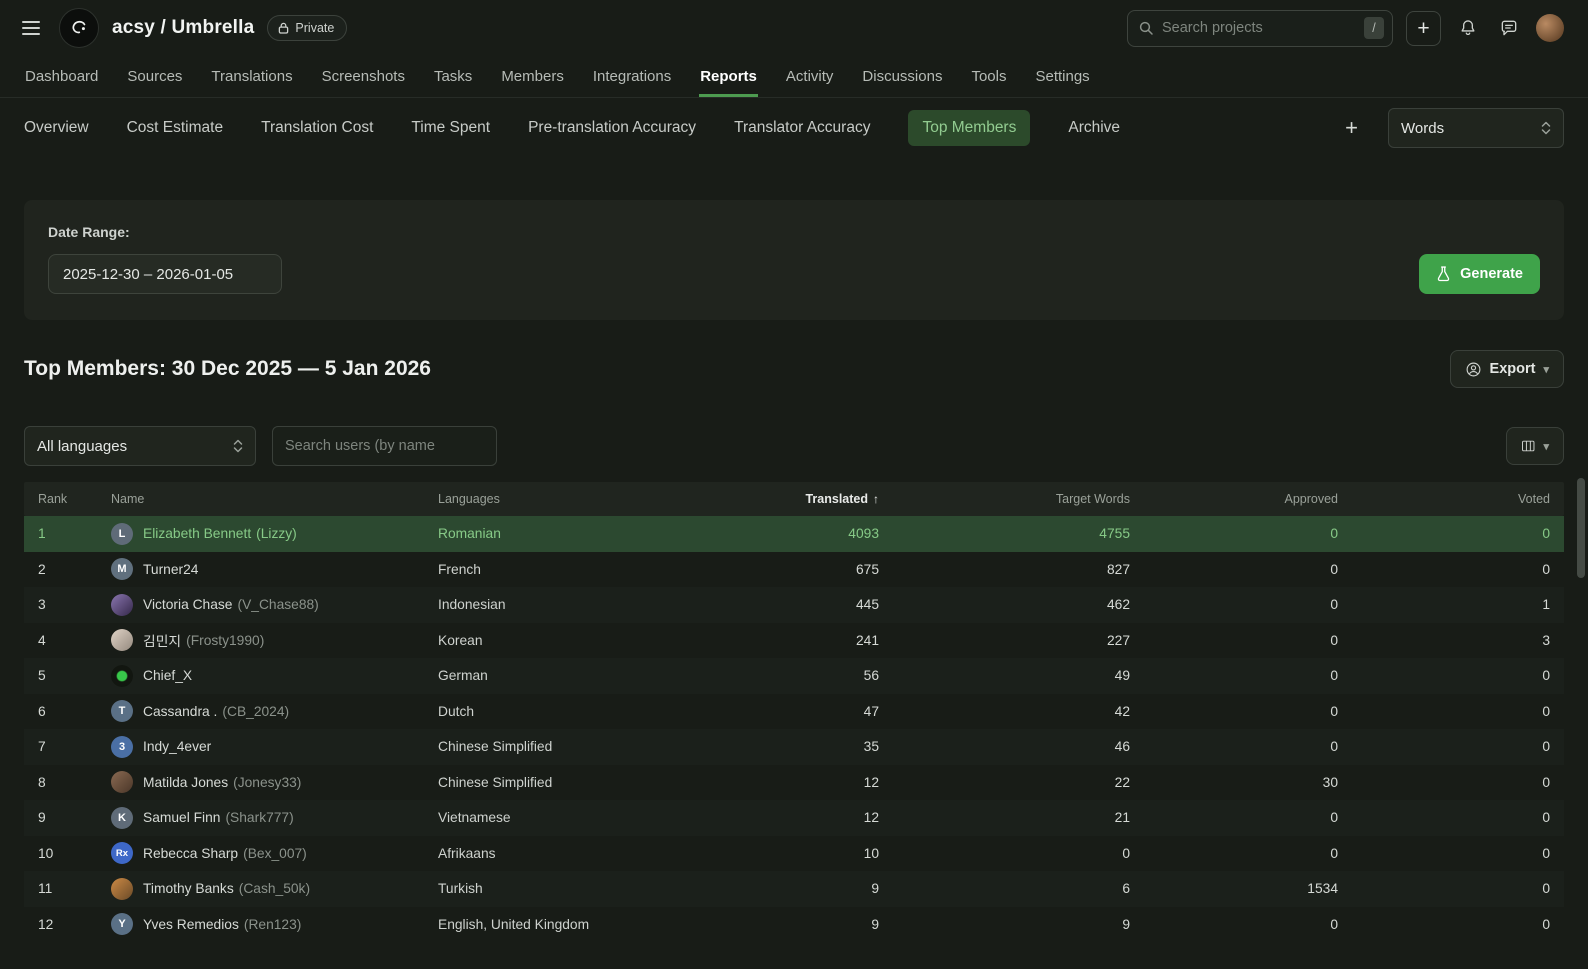 The image size is (1588, 969). Describe the element at coordinates (191, 924) in the screenshot. I see `member-name: Yves Remedios` at that location.